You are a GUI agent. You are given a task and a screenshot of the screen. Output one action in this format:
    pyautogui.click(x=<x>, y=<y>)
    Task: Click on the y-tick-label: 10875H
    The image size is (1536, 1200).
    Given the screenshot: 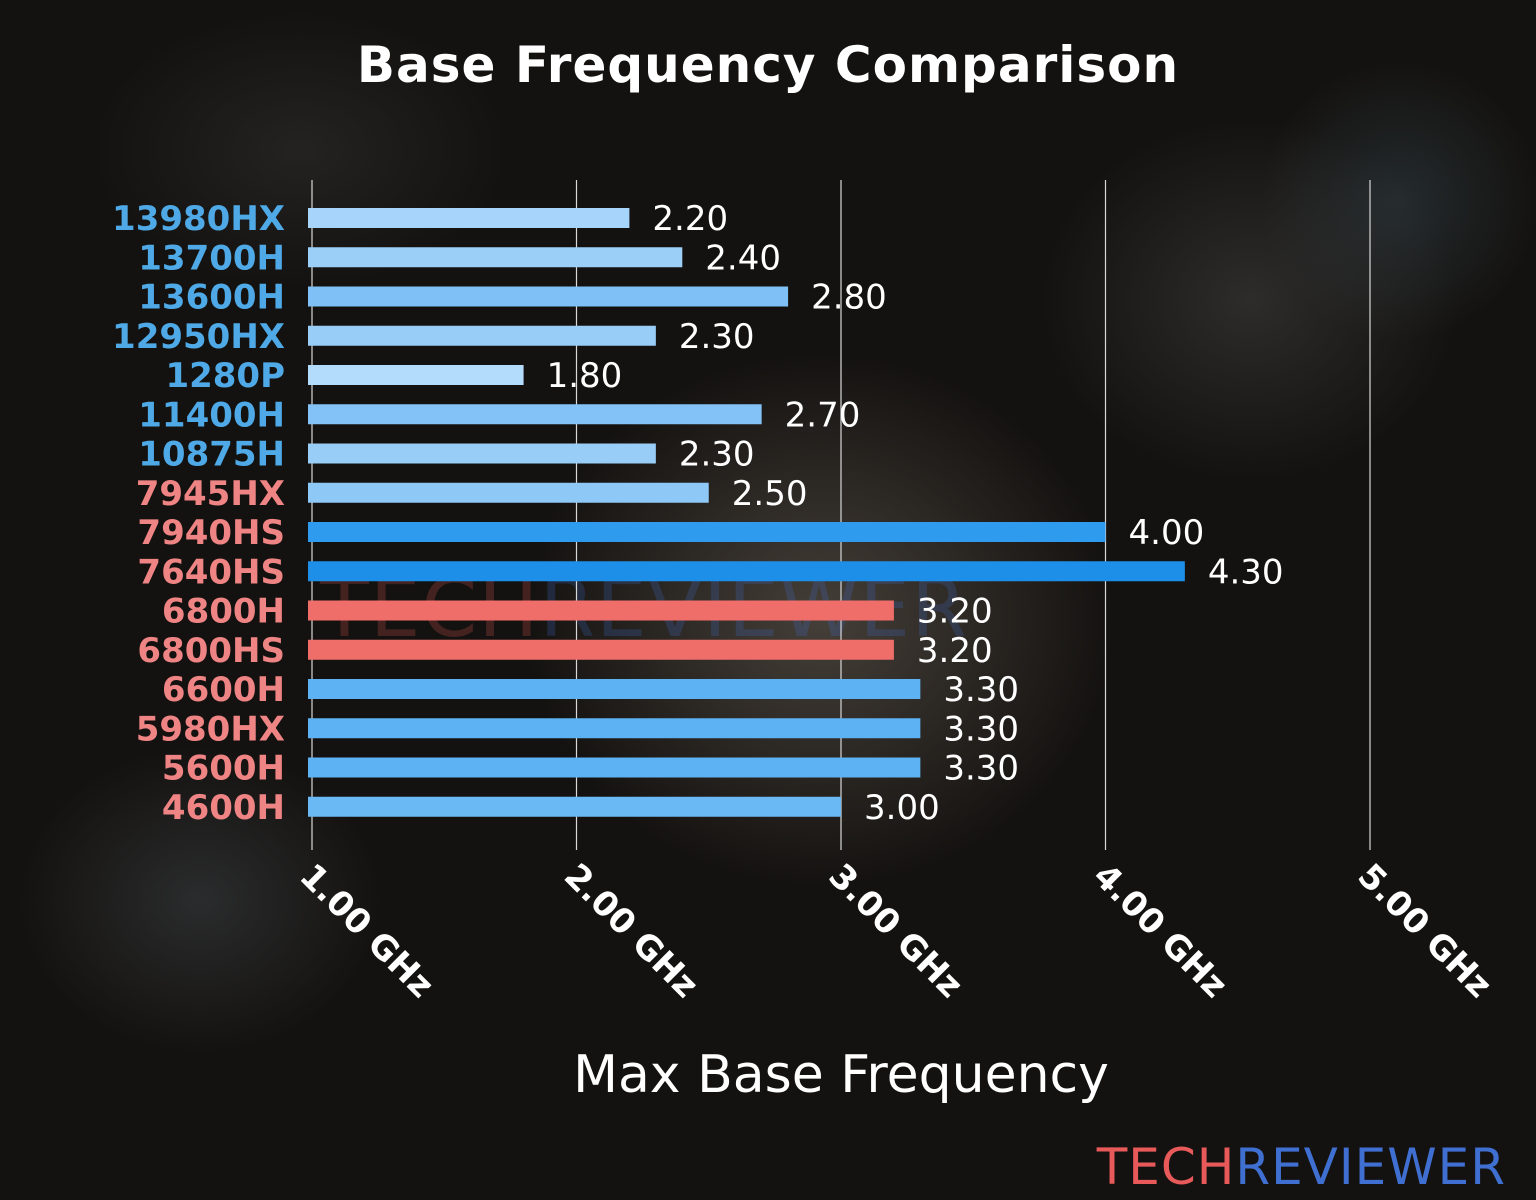 What is the action you would take?
    pyautogui.click(x=211, y=455)
    